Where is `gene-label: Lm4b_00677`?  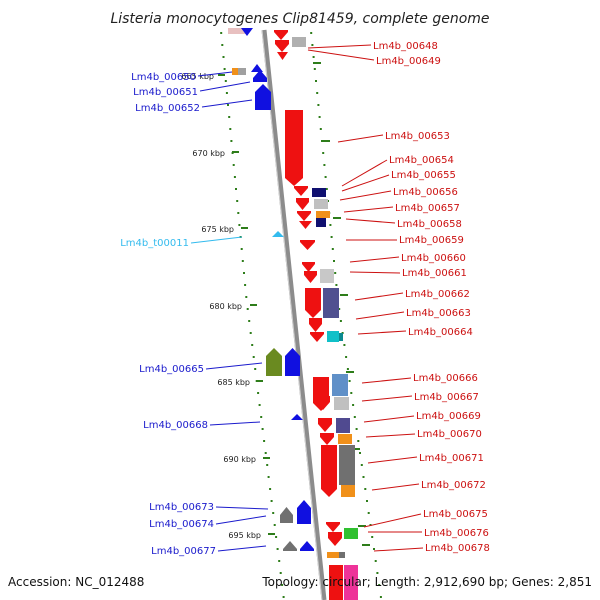 gene-label: Lm4b_00677 is located at coordinates (183, 551).